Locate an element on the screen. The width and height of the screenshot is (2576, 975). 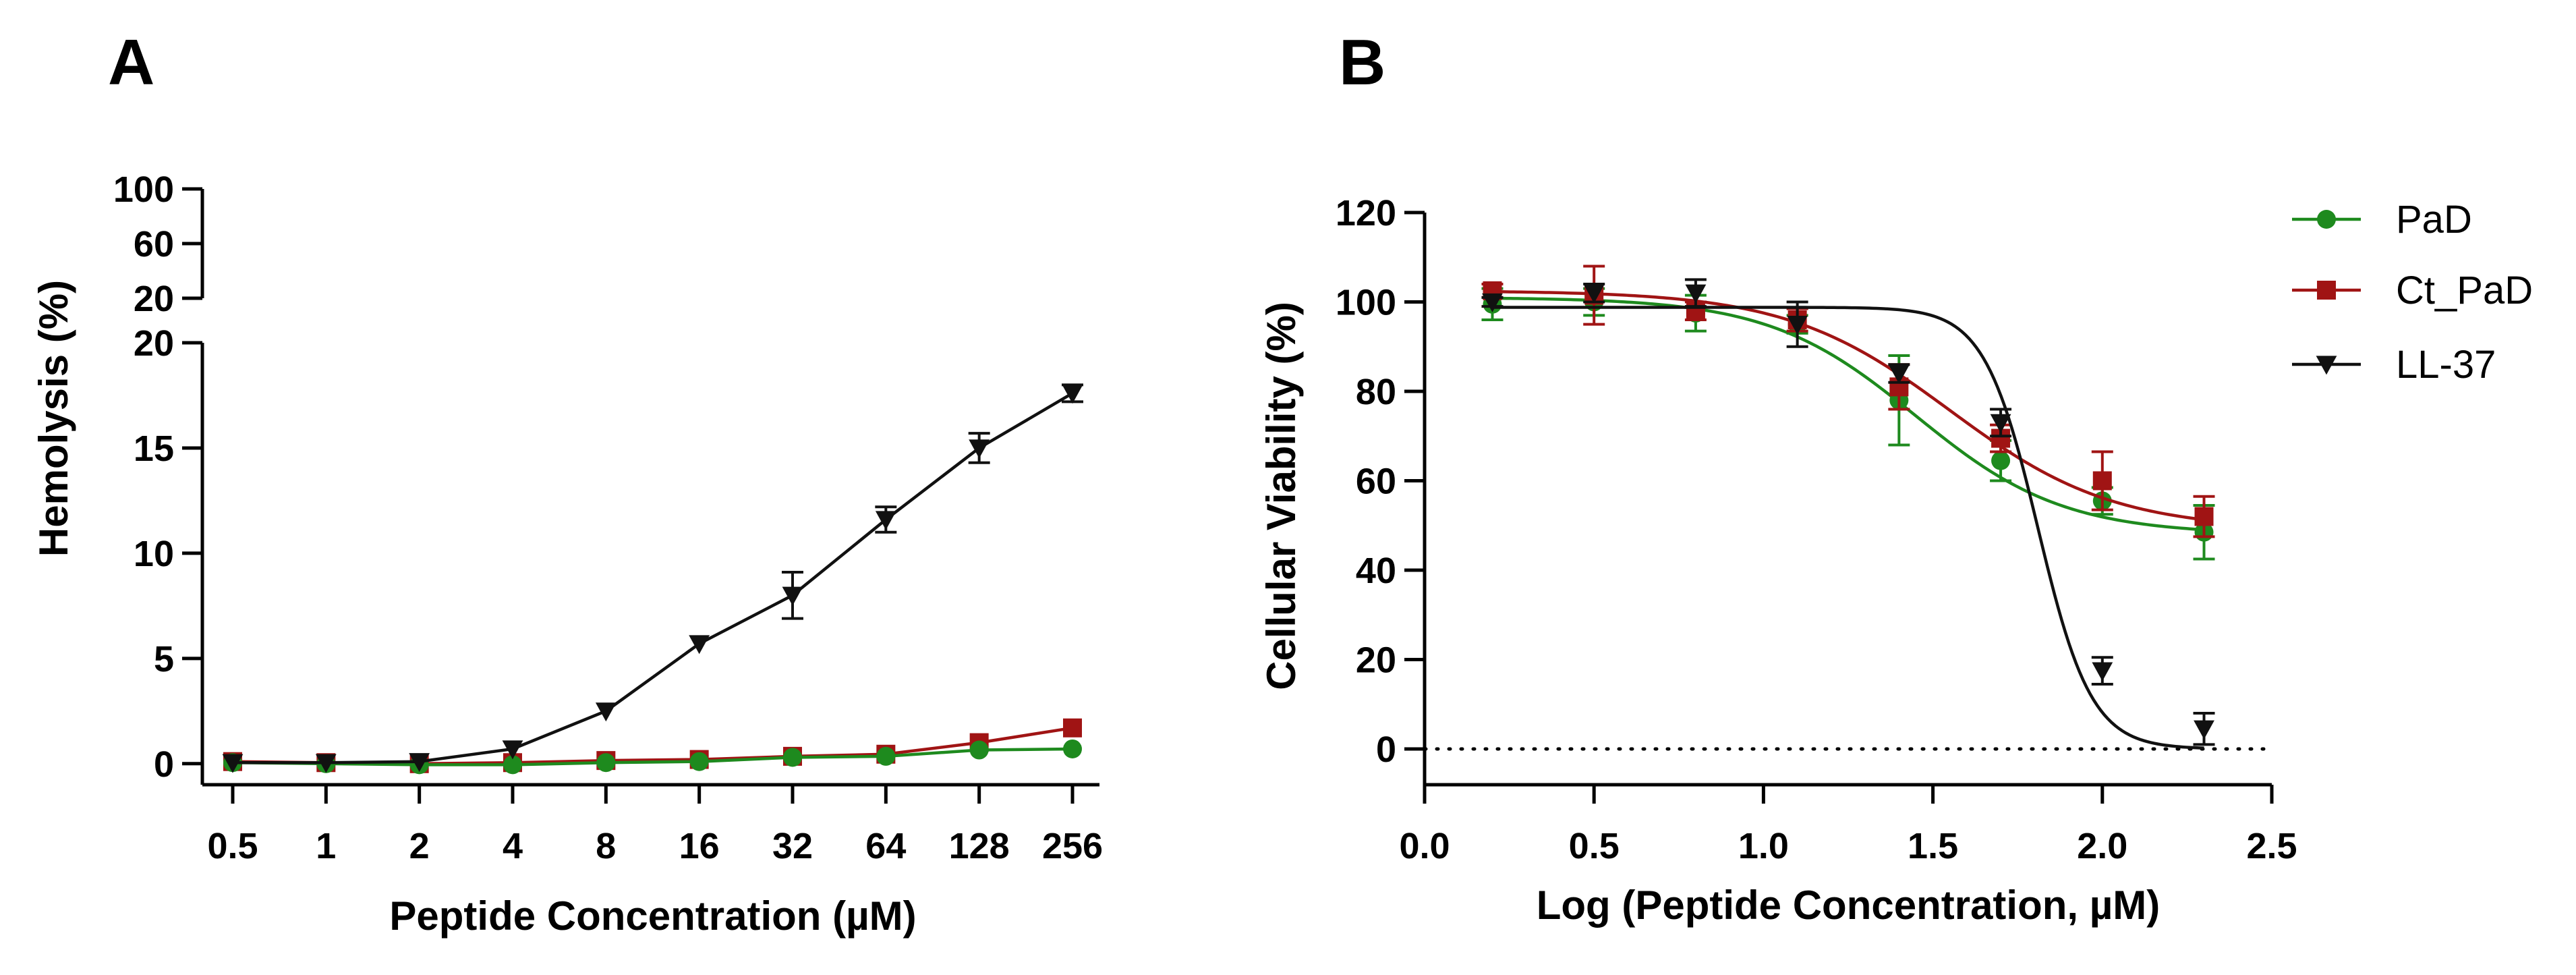
legend-item-ll-37: LL-37 is located at coordinates (2394, 365).